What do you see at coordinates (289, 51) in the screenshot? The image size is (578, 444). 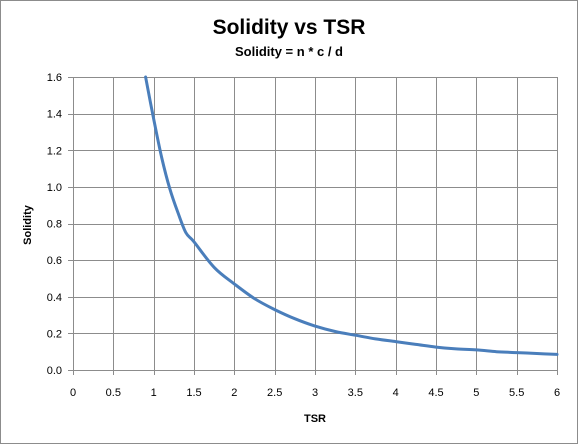 I see `chart-subtitle: Solidity = n * c / d` at bounding box center [289, 51].